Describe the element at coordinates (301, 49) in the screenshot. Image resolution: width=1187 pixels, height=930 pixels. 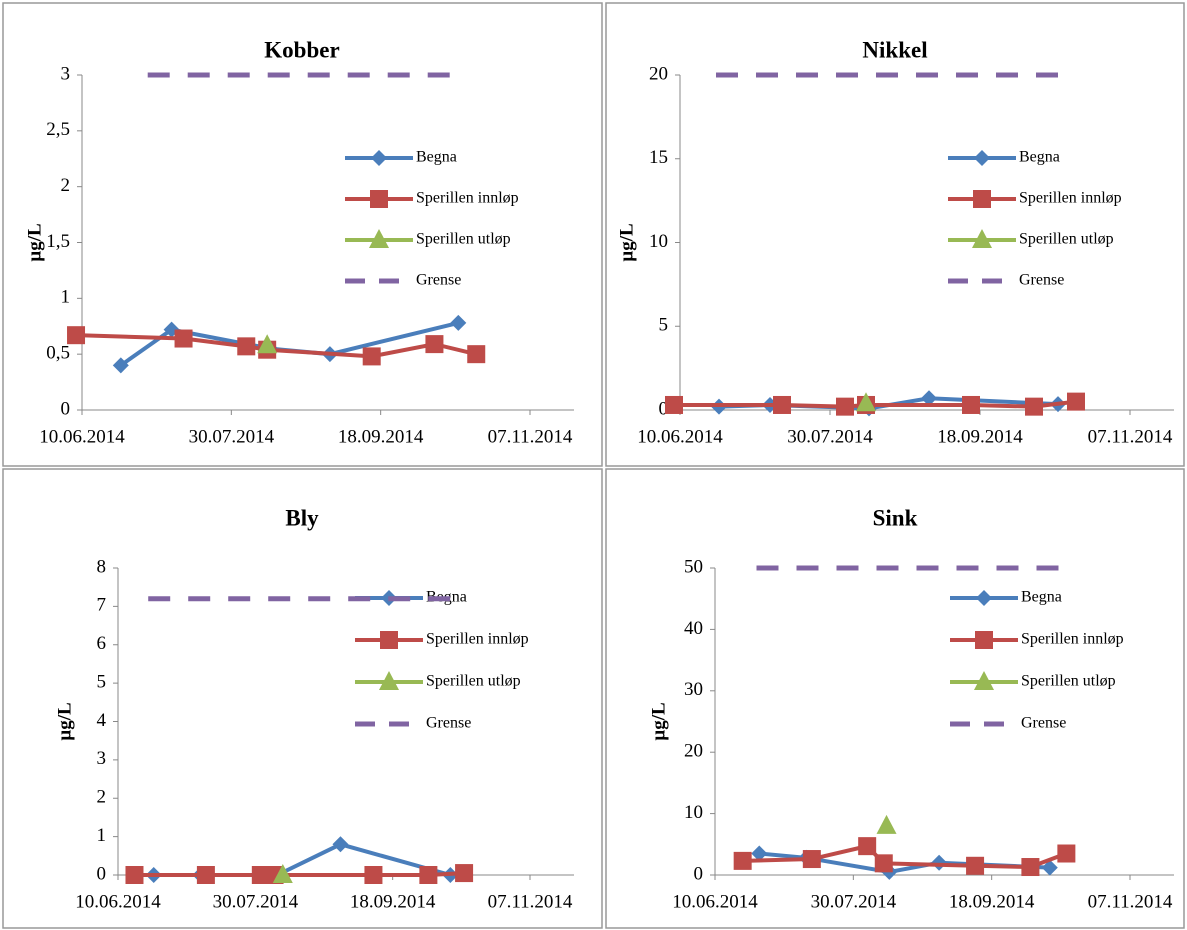
I see `chart-title: Kobber` at that location.